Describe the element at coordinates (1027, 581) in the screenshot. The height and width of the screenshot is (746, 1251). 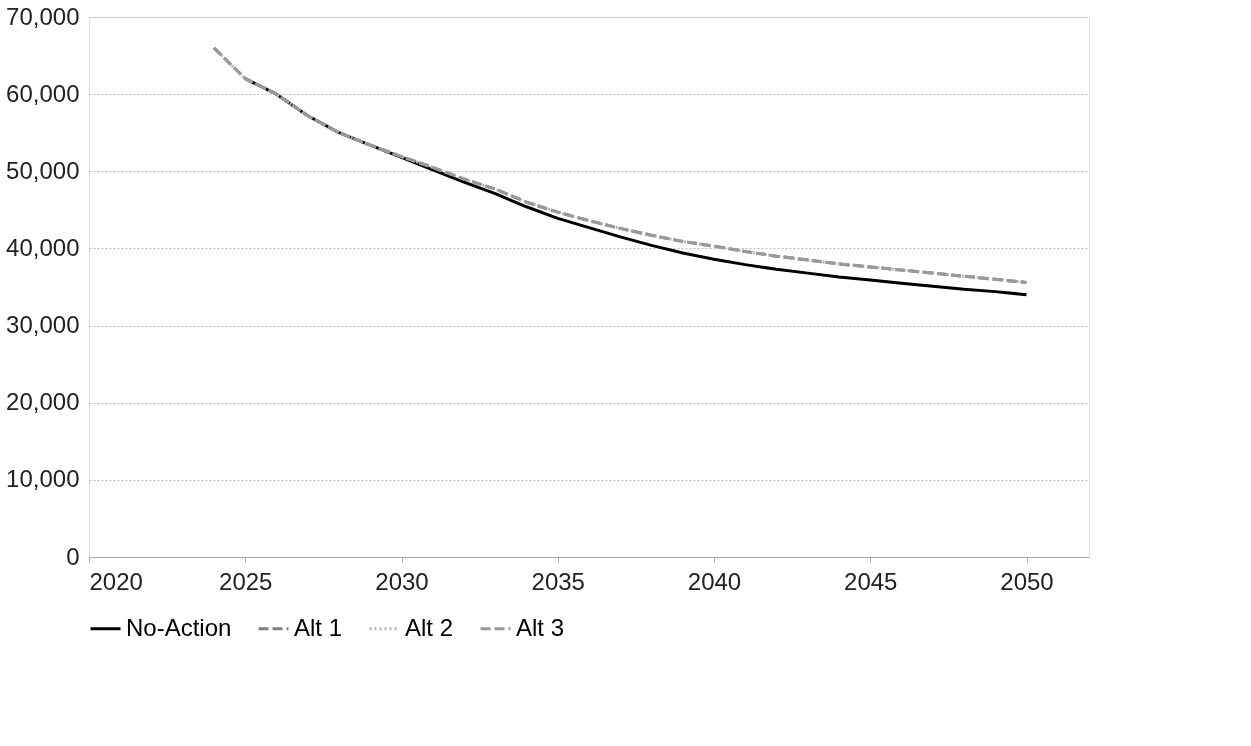
I see `x-tick-label: 2050` at that location.